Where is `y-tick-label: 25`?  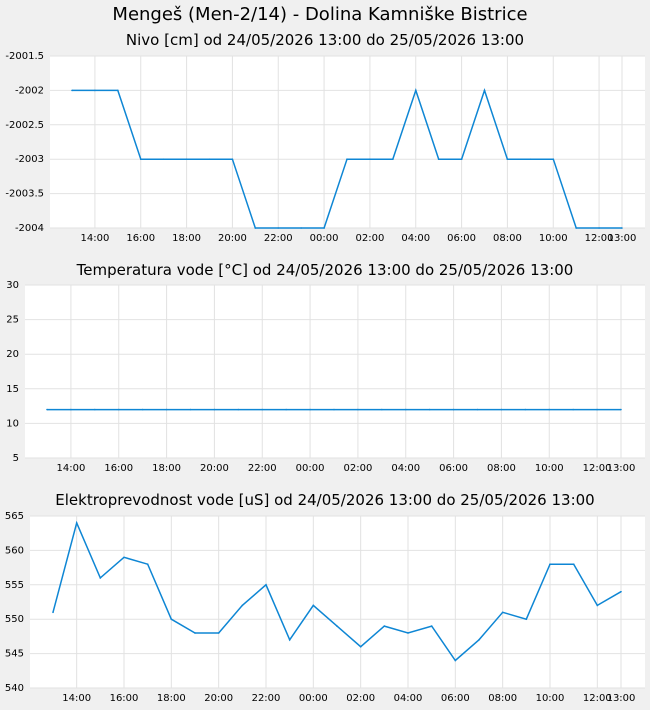 y-tick-label: 25 is located at coordinates (12, 320).